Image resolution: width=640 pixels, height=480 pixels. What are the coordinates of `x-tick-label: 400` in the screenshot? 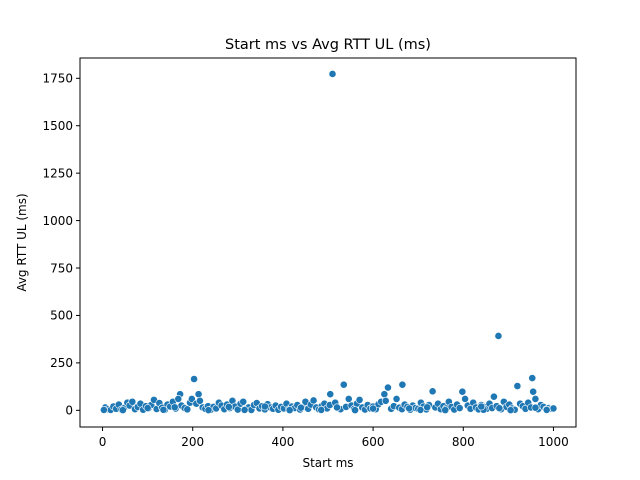 It's located at (282, 442).